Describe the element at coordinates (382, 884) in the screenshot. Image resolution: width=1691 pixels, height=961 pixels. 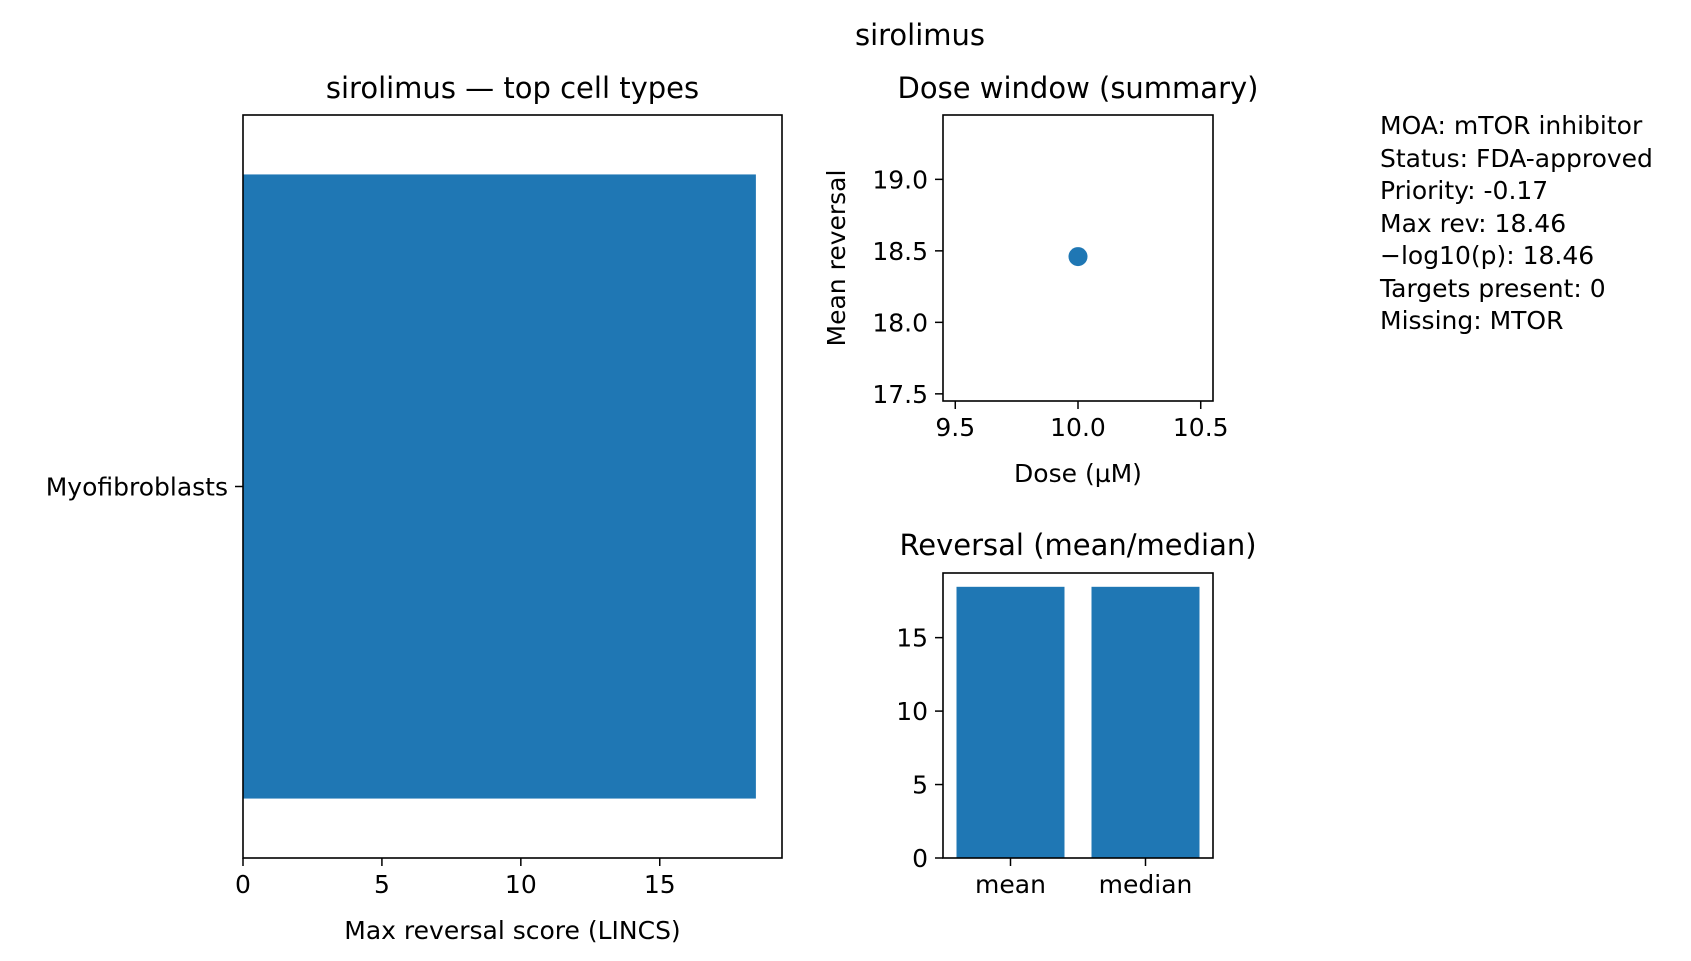
I see `x-tick-label: 5` at that location.